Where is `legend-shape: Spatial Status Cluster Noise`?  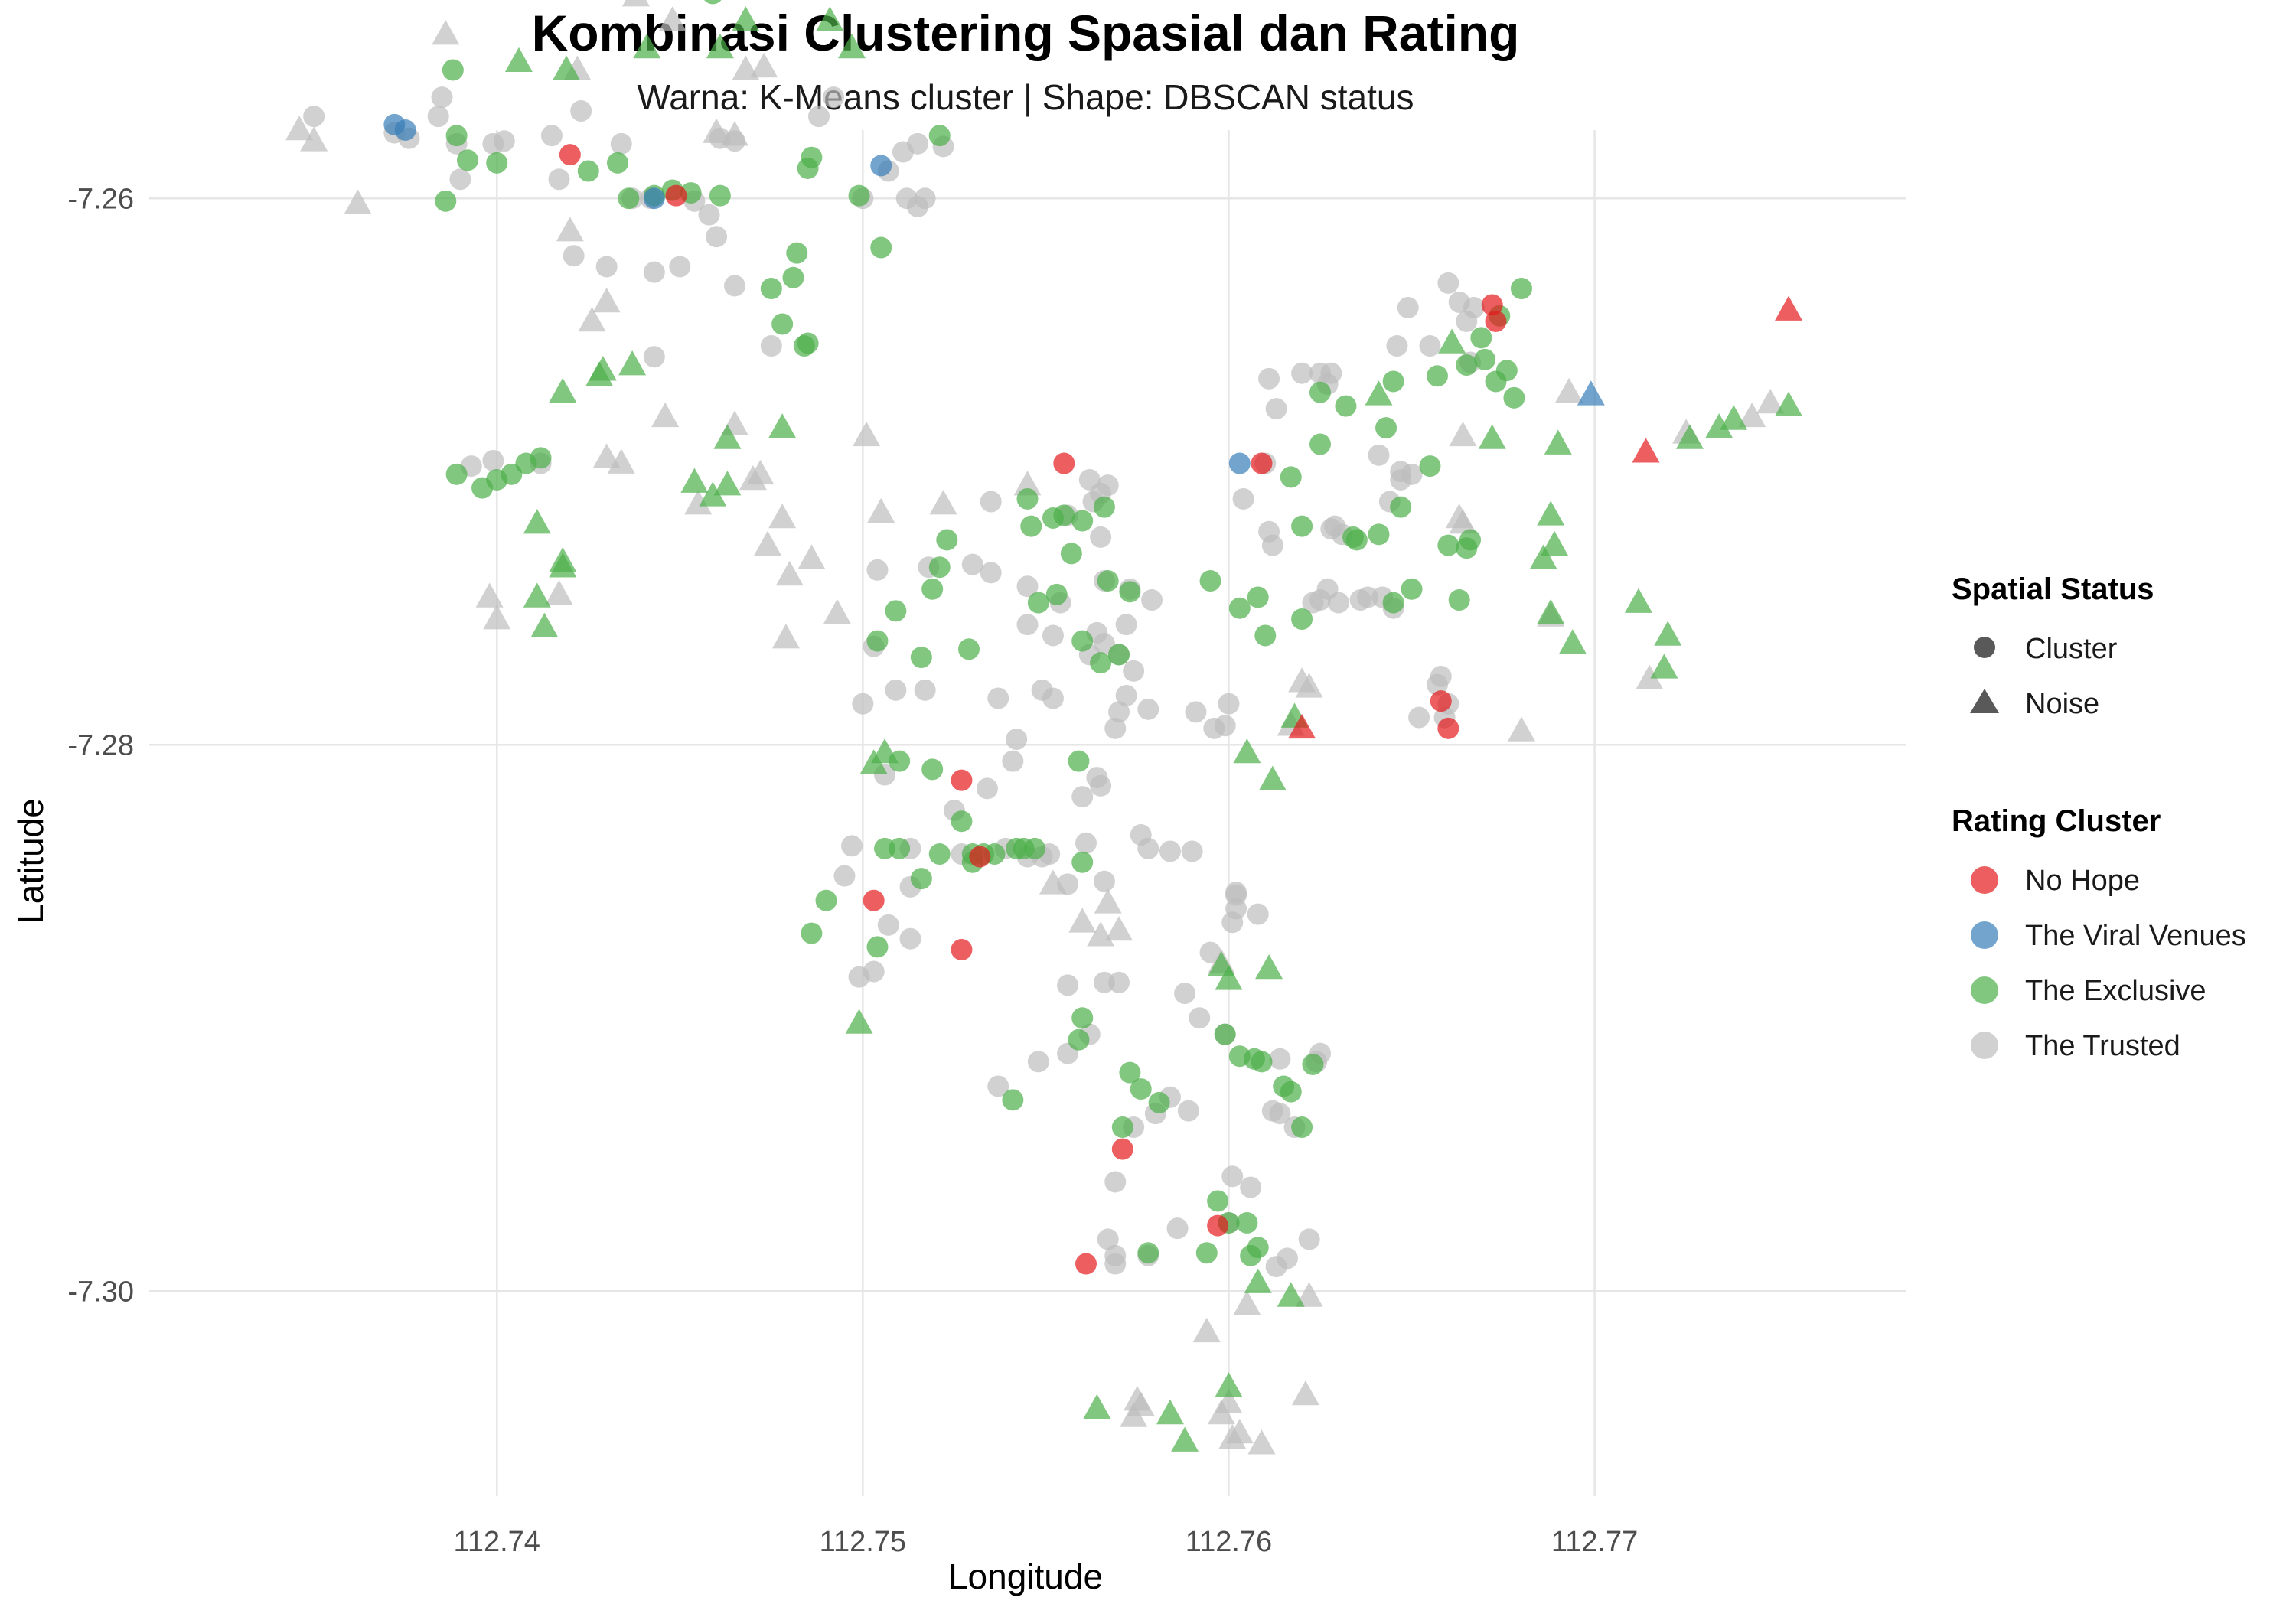 legend-shape: Spatial Status Cluster Noise is located at coordinates (2053, 646).